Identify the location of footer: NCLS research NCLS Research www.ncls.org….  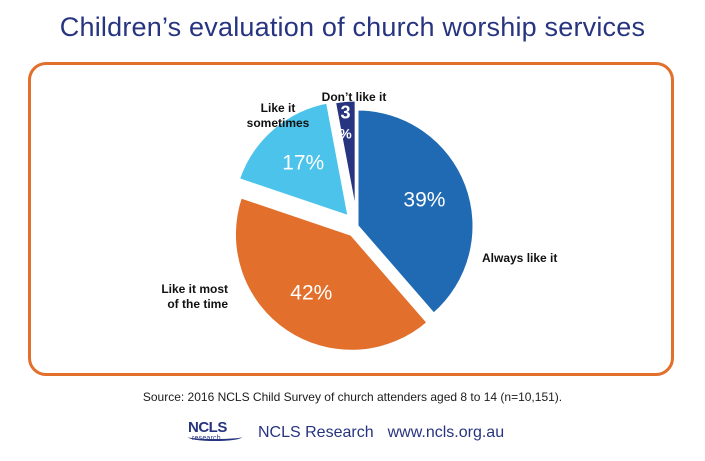
(346, 433).